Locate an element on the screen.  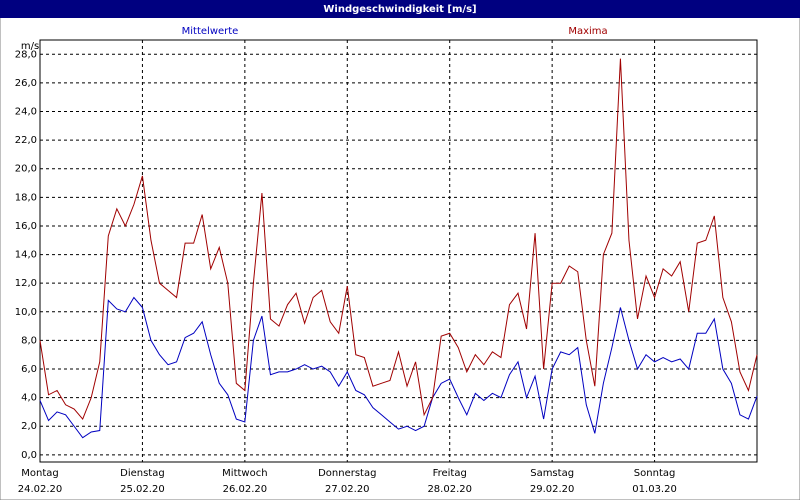
x-tick-label: Samstag is located at coordinates (552, 473).